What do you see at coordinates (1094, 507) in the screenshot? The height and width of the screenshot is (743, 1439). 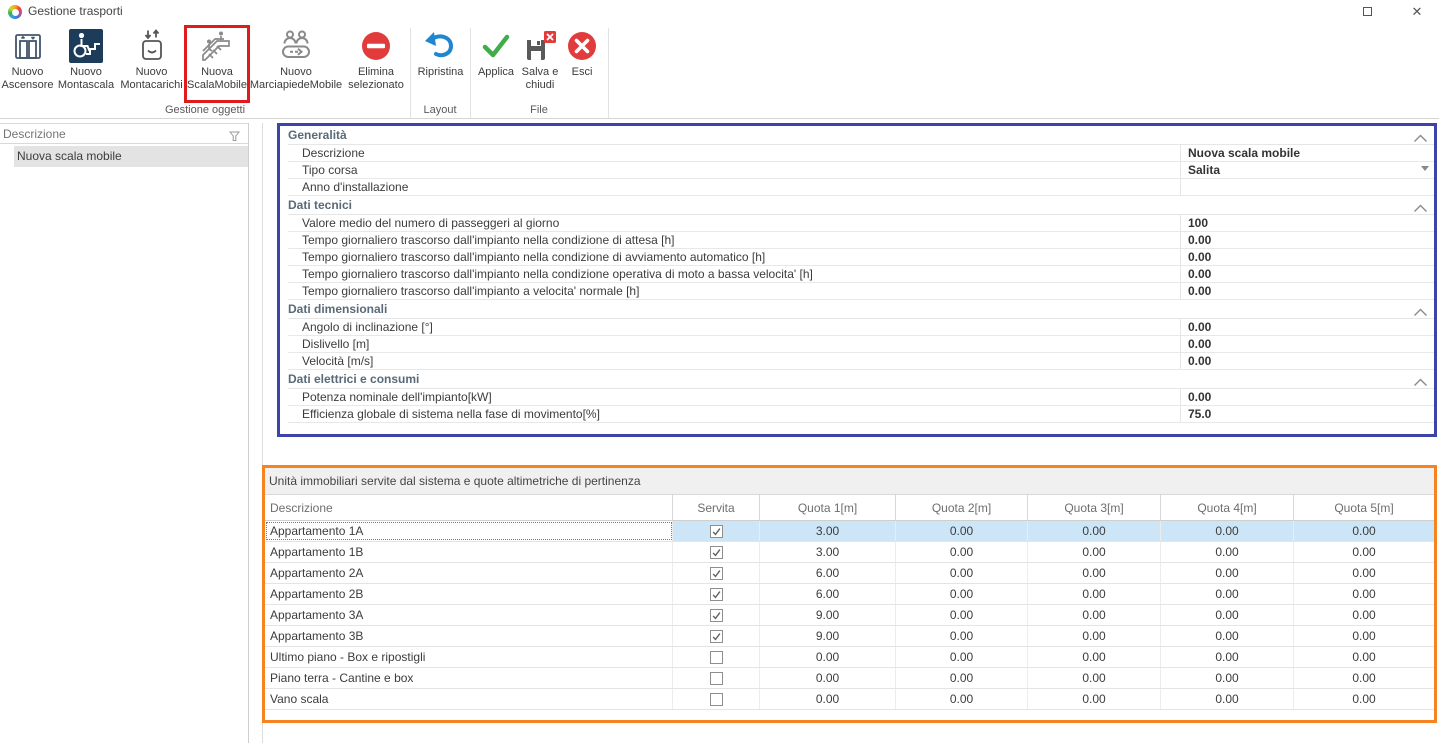 I see `column-header-quota-3-m-: Quota 3[m]` at bounding box center [1094, 507].